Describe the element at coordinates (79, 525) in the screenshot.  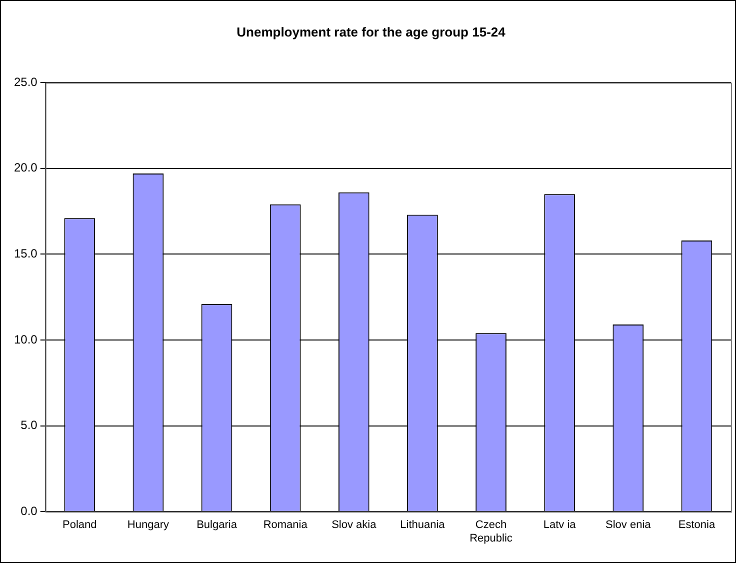
I see `x-tick-label: Poland` at that location.